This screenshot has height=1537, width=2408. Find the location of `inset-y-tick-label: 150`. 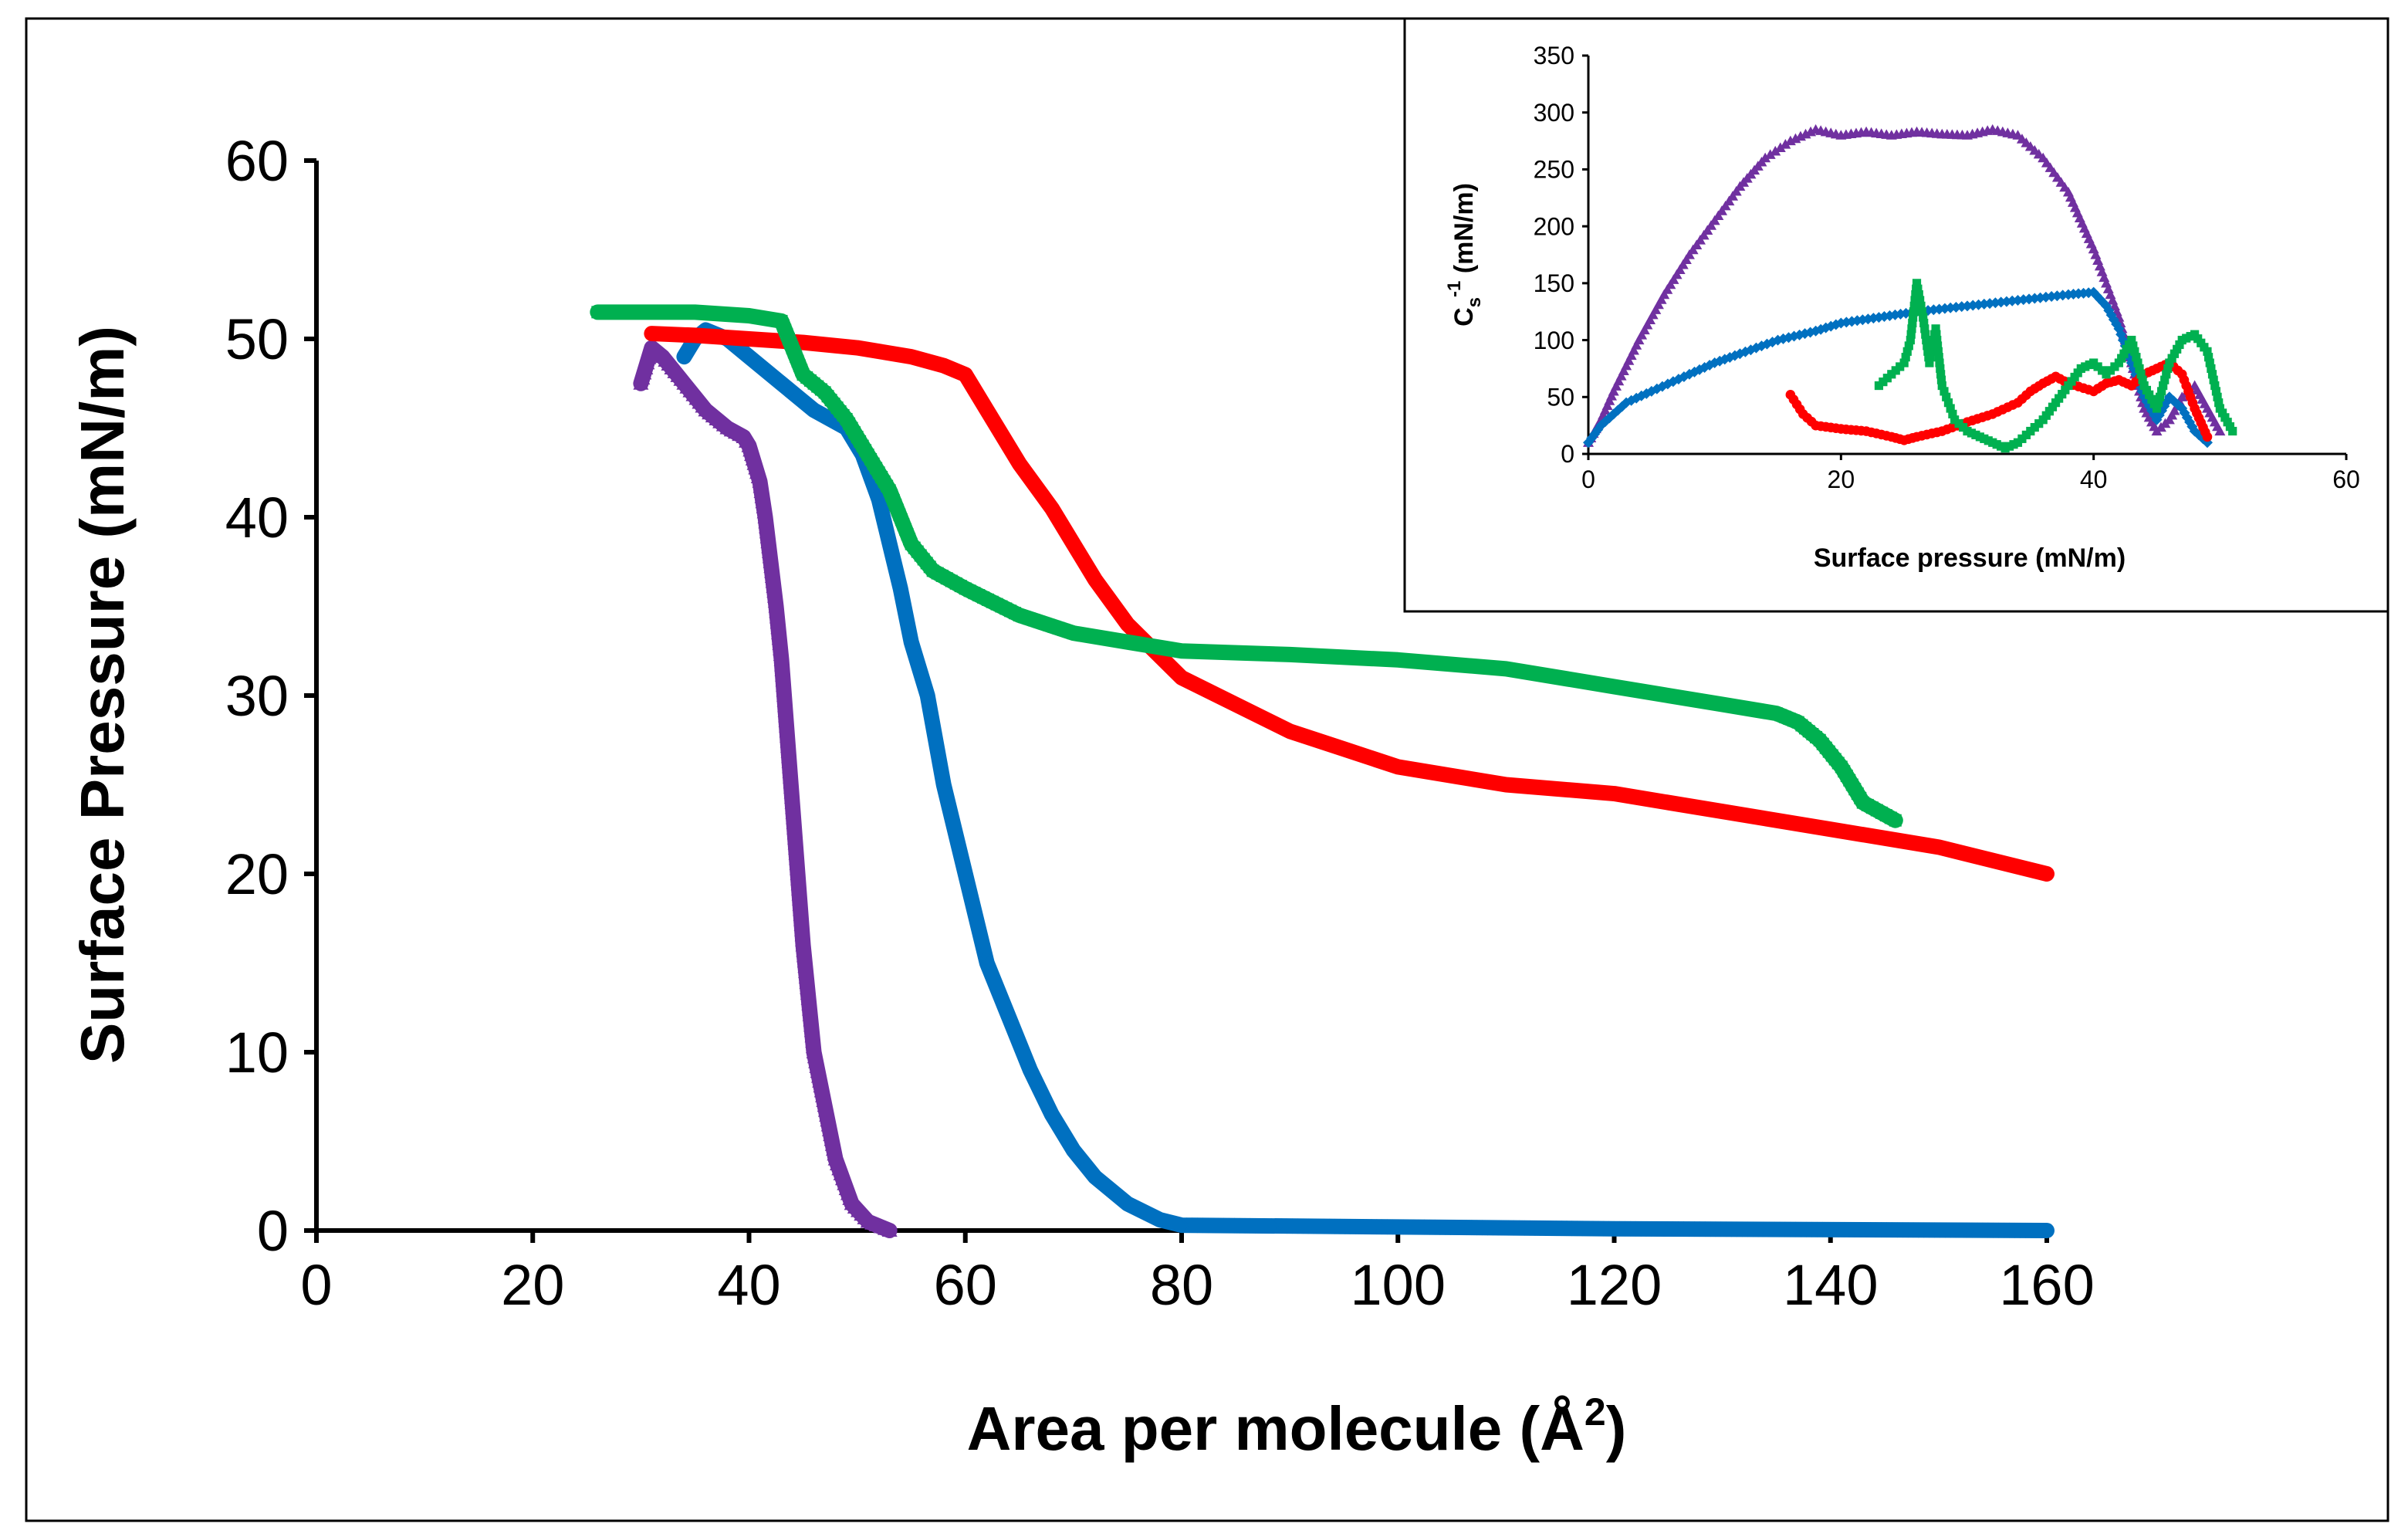

inset-y-tick-label: 150 is located at coordinates (1554, 283).